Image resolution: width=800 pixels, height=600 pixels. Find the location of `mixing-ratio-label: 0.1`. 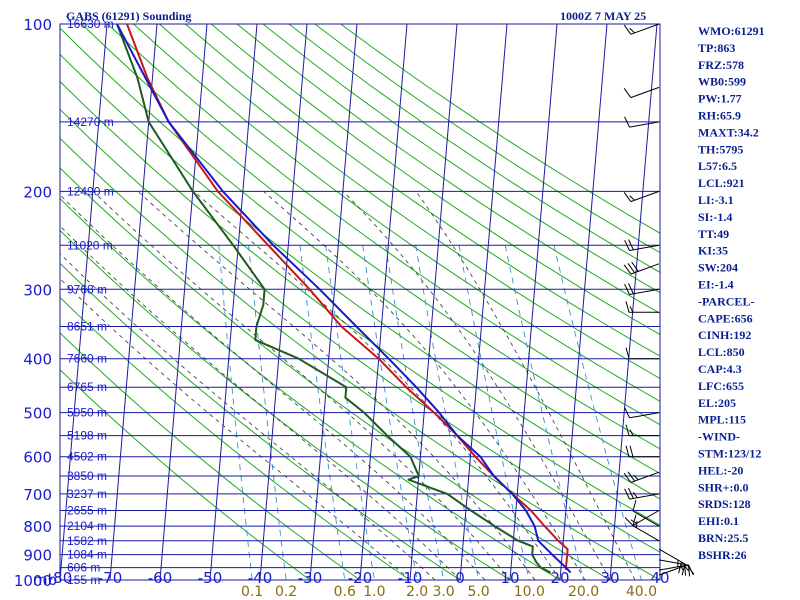

mixing-ratio-label: 0.1 is located at coordinates (252, 592).